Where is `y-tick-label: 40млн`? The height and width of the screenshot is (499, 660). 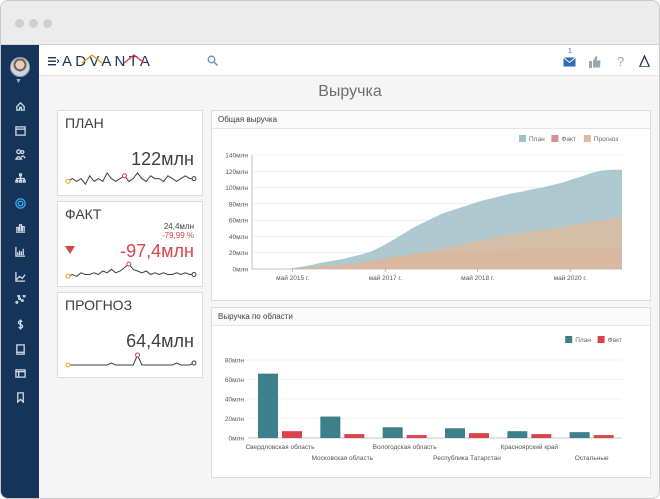
y-tick-label: 40млн is located at coordinates (238, 237).